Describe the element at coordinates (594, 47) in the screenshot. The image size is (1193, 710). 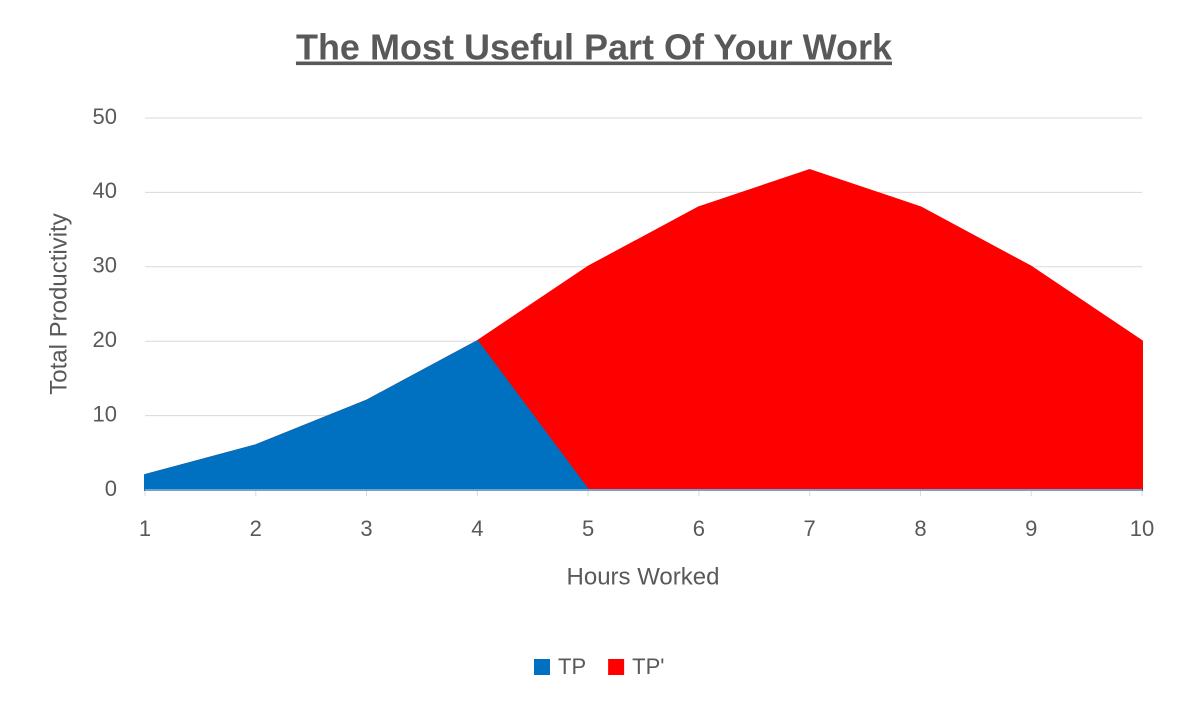
I see `chart-title: The Most Useful Part Of Your Work` at that location.